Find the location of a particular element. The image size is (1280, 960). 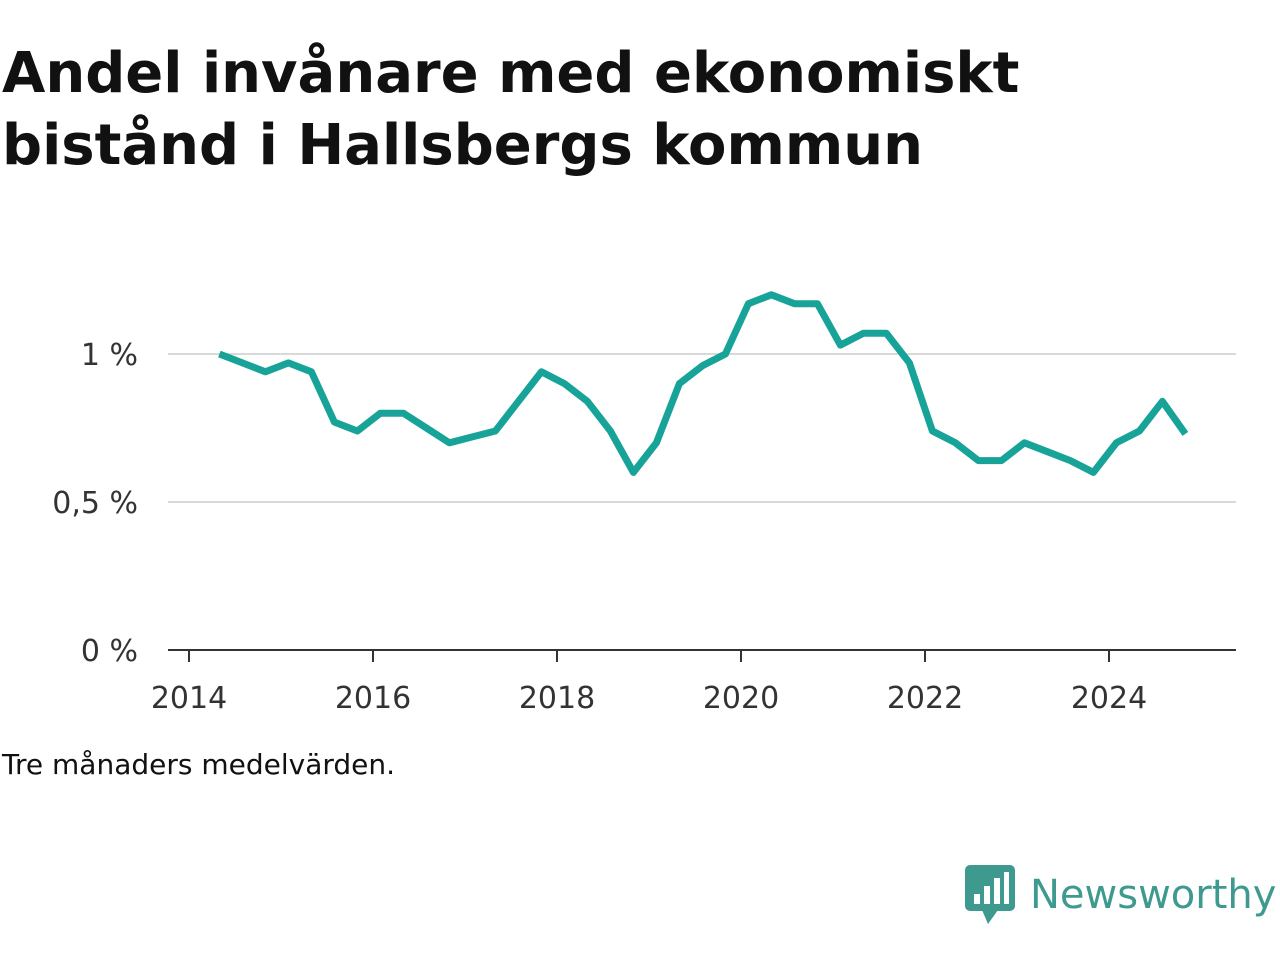

x-tick-label: 2018 is located at coordinates (557, 698).